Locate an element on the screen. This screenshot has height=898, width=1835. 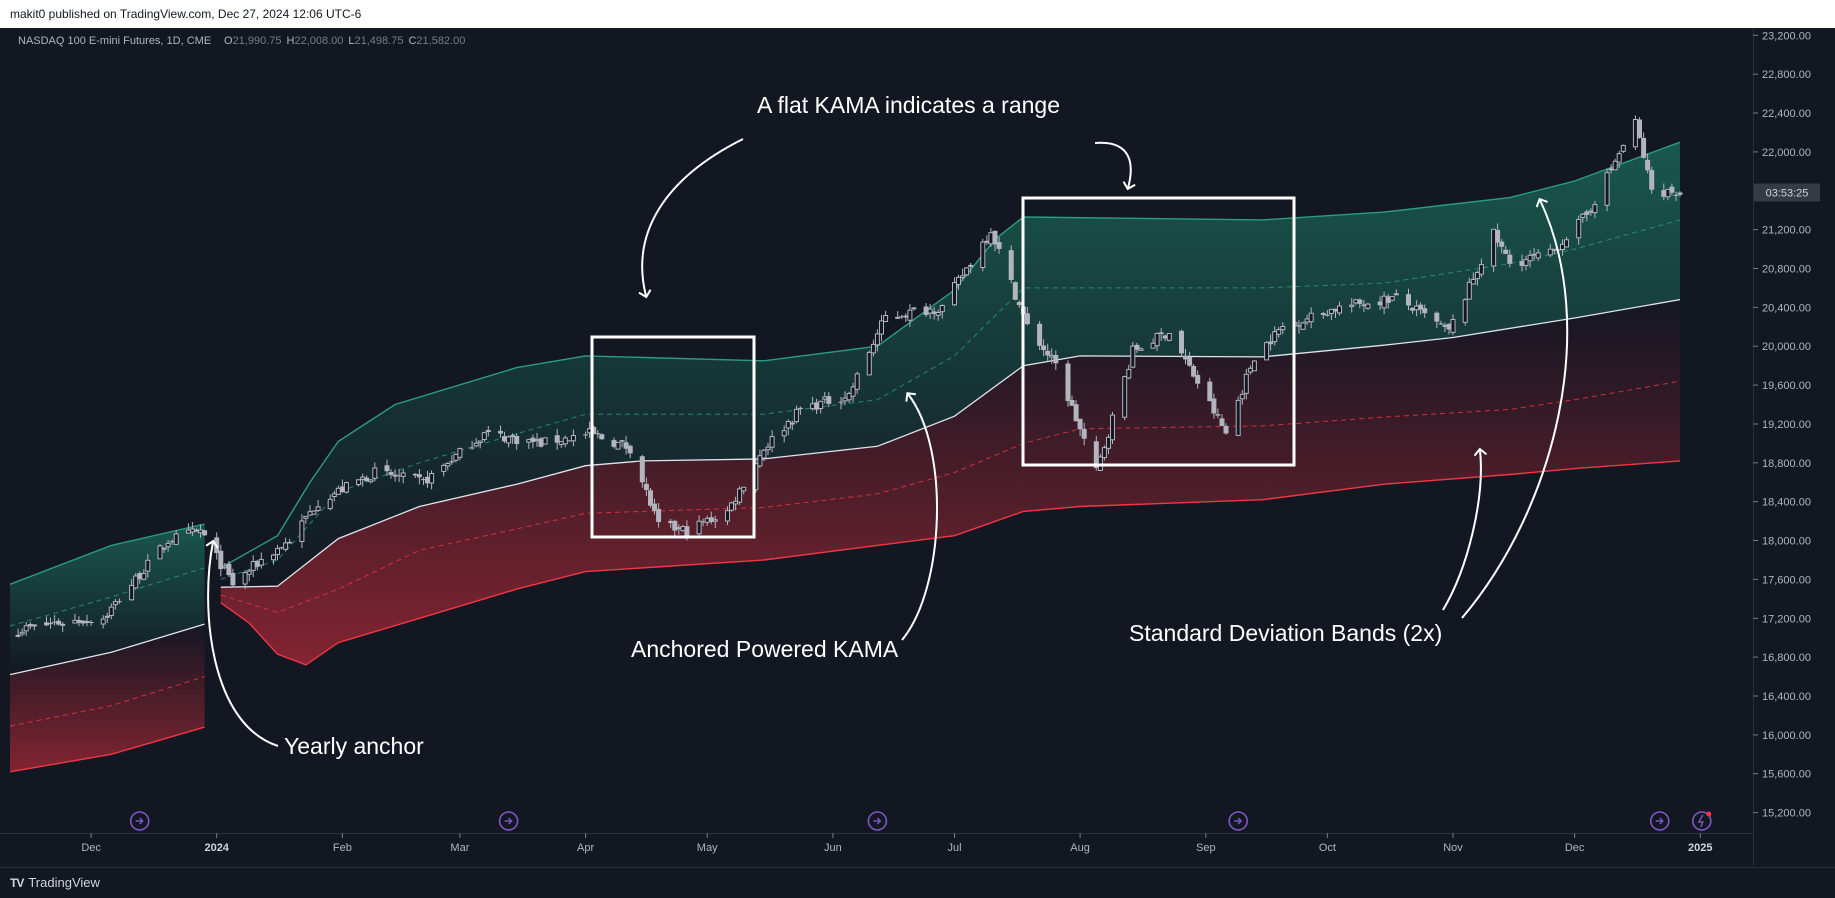
y-tick-label: 20,400.00 is located at coordinates (1786, 308).